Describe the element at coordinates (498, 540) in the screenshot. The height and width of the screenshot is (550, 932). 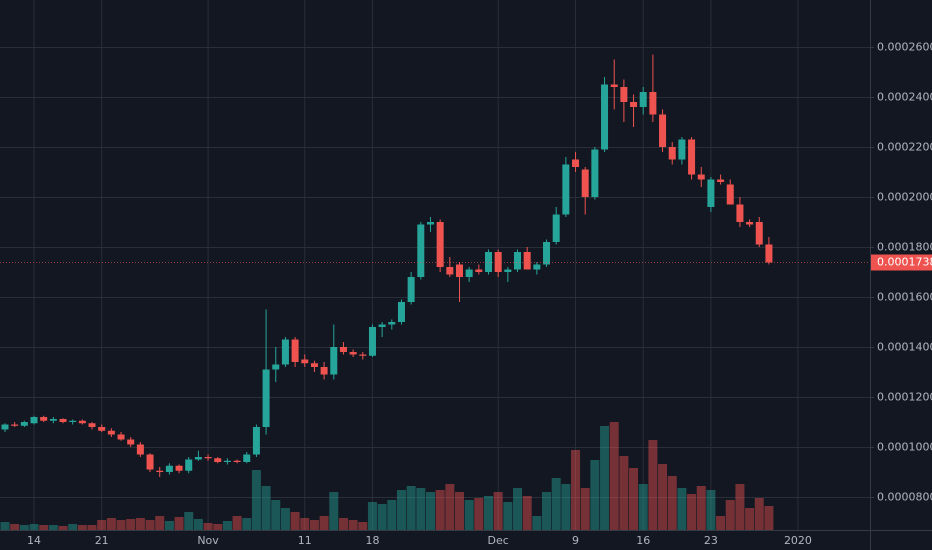
I see `x-tick-label: Dec` at that location.